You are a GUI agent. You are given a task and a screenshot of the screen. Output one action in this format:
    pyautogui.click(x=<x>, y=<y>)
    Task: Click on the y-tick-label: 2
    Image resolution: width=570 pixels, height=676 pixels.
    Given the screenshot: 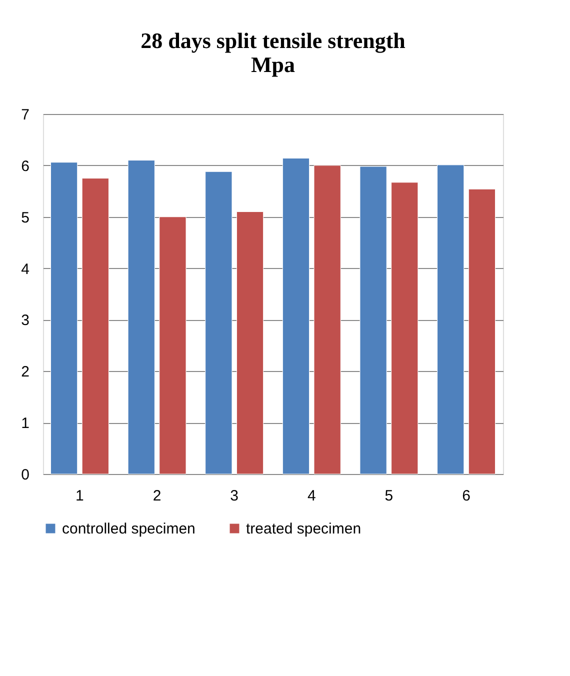 What is the action you would take?
    pyautogui.click(x=25, y=372)
    